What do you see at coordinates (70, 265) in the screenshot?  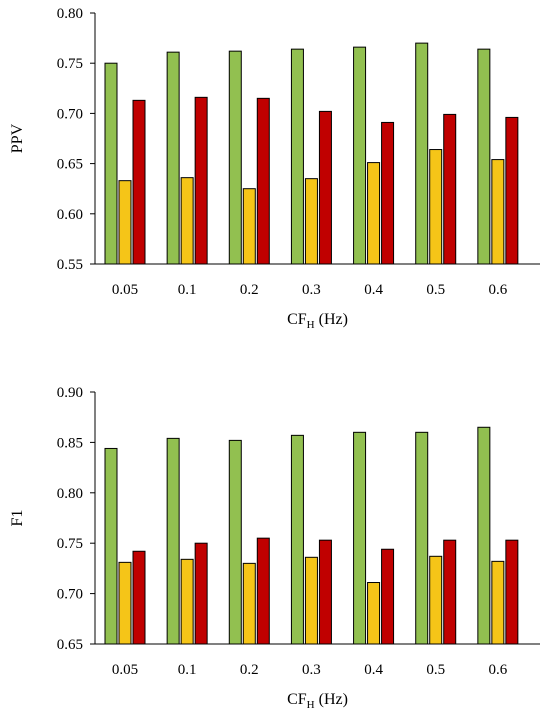 I see `y-tick-label: 0.55` at bounding box center [70, 265].